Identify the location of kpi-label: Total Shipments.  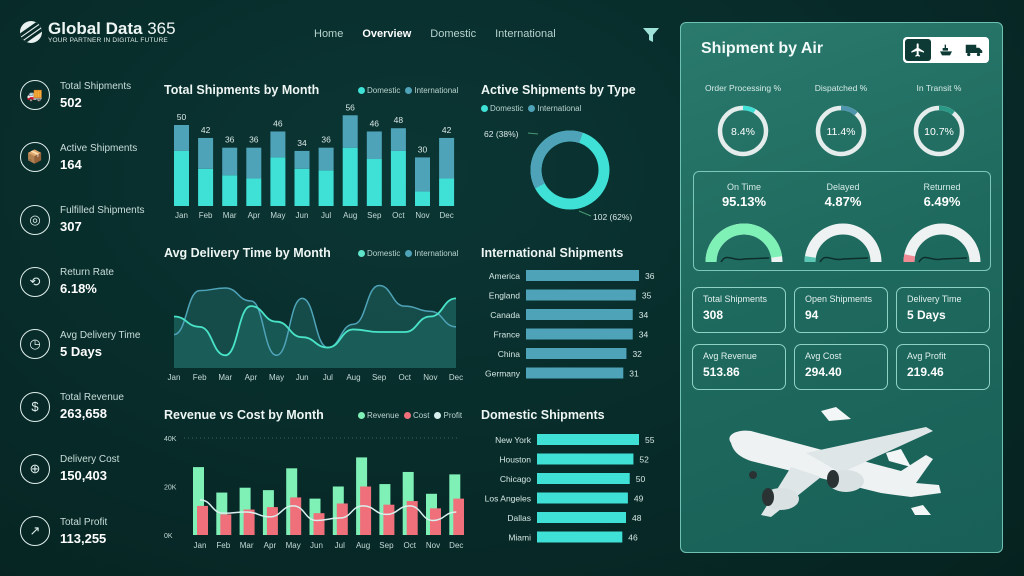
(96, 86).